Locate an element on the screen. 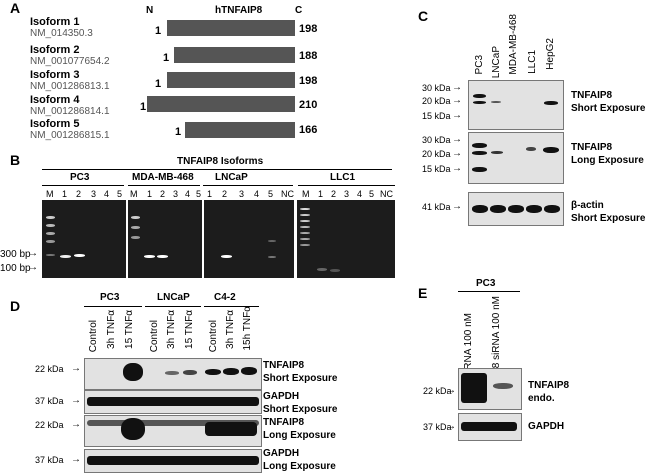 Image resolution: width=650 pixels, height=474 pixels. gel-title: TNFAIP8 Isoforms is located at coordinates (220, 161).